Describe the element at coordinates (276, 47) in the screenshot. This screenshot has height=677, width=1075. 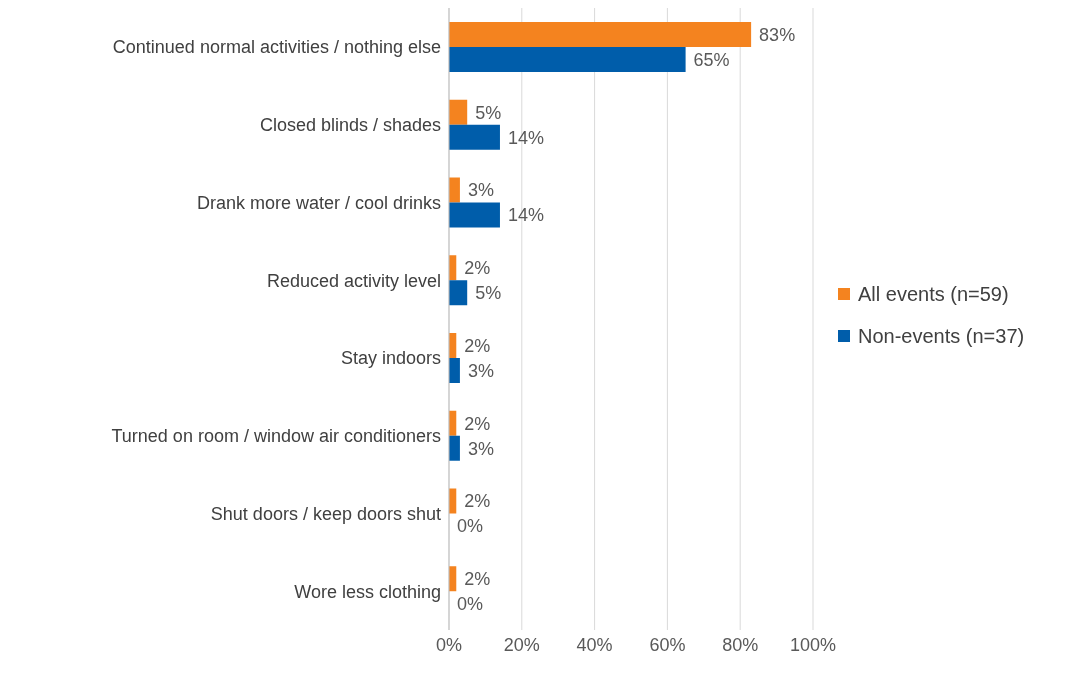
I see `y-tick-label: Continued normal activities / nothing else` at that location.